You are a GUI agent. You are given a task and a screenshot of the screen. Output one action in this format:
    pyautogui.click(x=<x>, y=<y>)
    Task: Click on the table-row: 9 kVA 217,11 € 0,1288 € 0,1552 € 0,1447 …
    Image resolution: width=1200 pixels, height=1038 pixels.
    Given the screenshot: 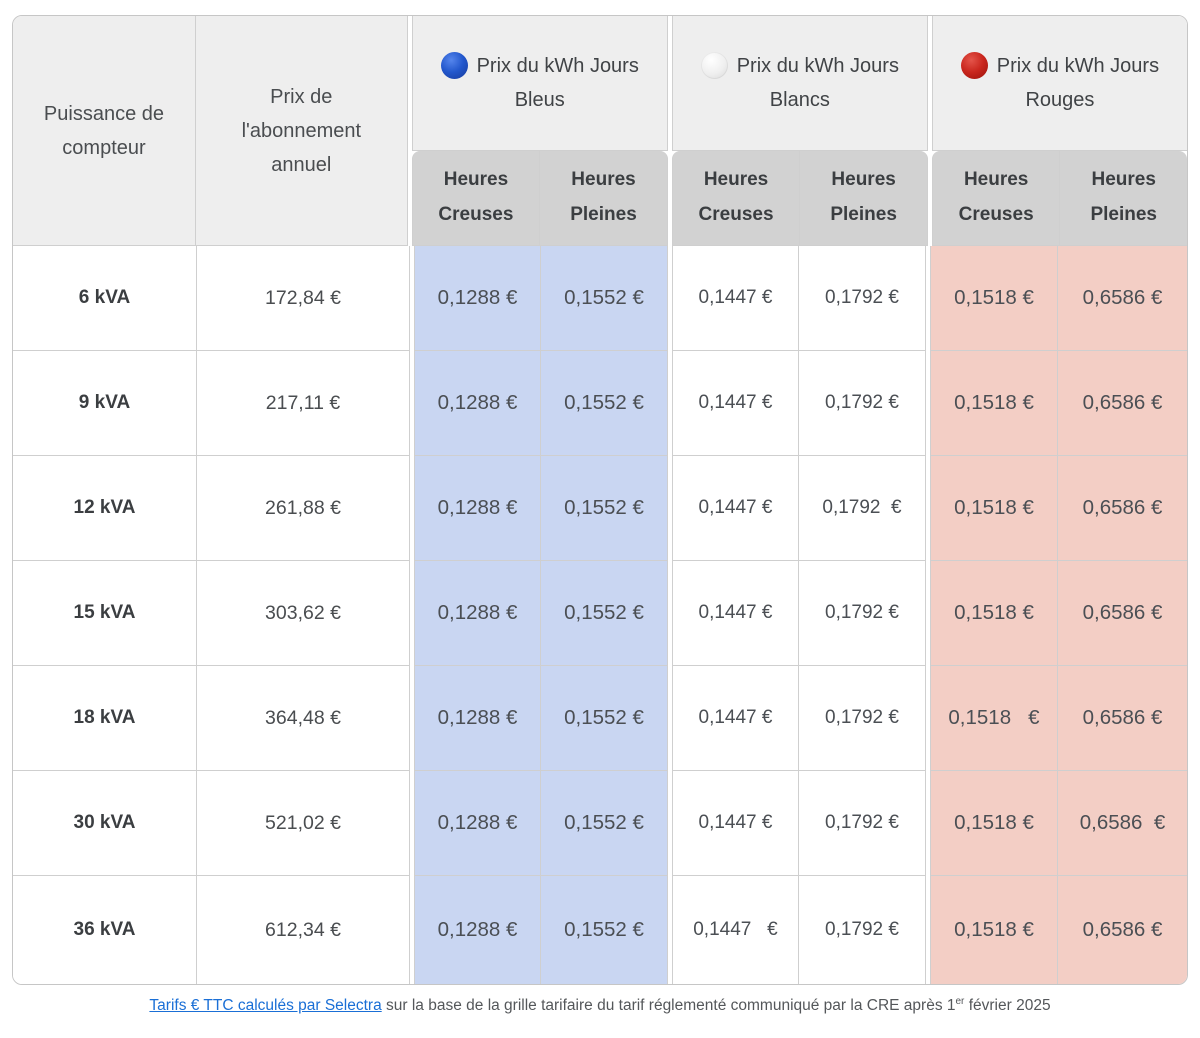 What is the action you would take?
    pyautogui.click(x=600, y=403)
    